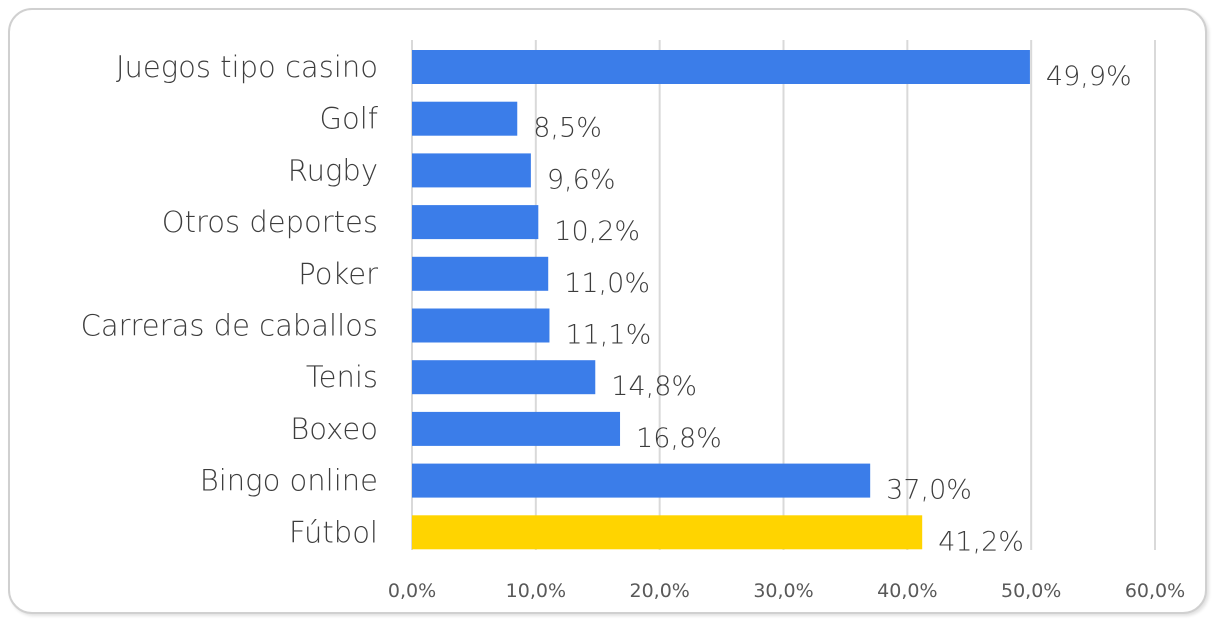 The width and height of the screenshot is (1215, 622). What do you see at coordinates (679, 438) in the screenshot?
I see `value-label-7: 16,8%` at bounding box center [679, 438].